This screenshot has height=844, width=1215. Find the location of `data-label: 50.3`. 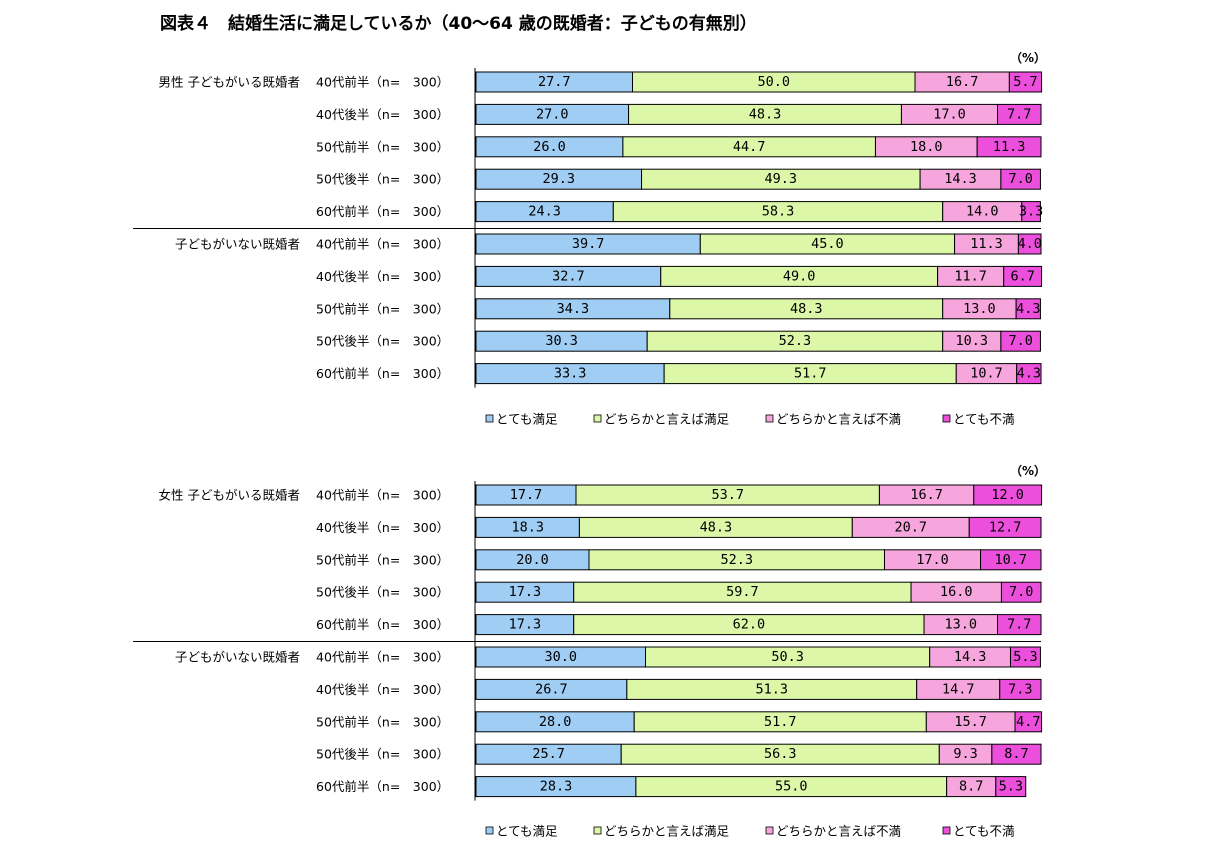

data-label: 50.3 is located at coordinates (787, 657).